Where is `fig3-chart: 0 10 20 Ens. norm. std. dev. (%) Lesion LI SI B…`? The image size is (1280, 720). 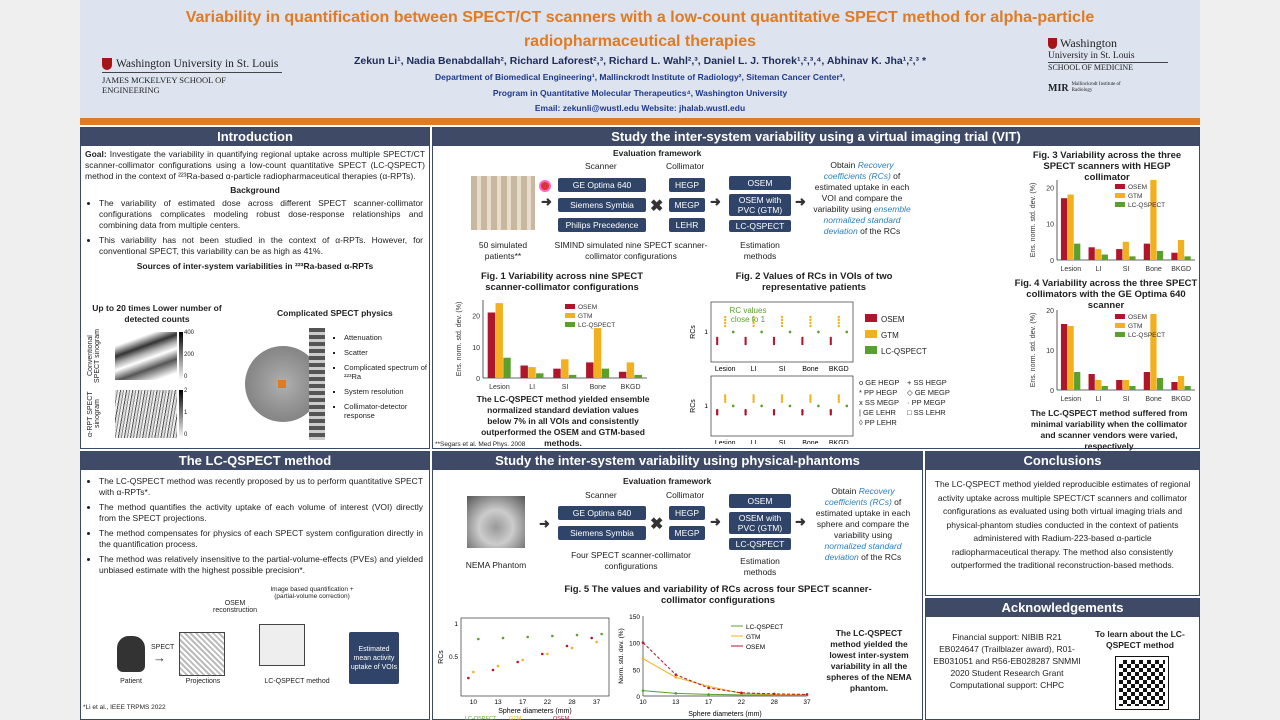
fig3-chart: 0 10 20 Ens. norm. std. dev. (%) Lesion LI SI B… is located at coordinates (1112, 226).